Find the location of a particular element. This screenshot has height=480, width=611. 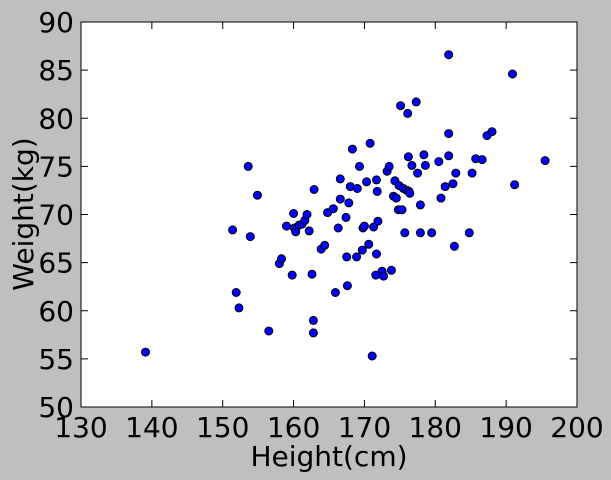

x-tick-label: 190 is located at coordinates (505, 427).